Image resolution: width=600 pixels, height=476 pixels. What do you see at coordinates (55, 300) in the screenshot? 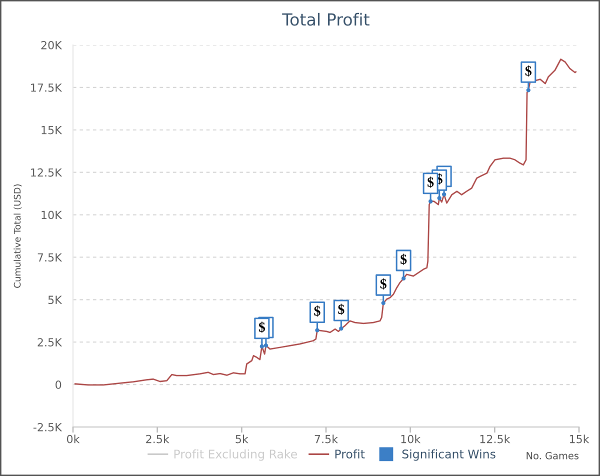
I see `y-tick-label: 5K` at bounding box center [55, 300].